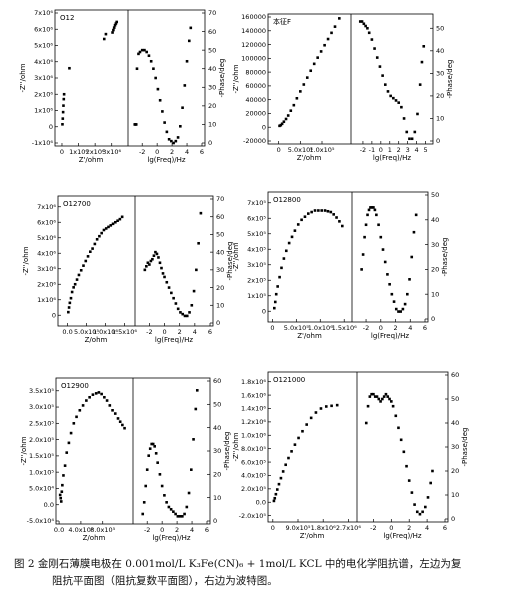 The height and width of the screenshot is (600, 515). What do you see at coordinates (289, 380) in the screenshot?
I see `sample-label: O121000` at bounding box center [289, 380].